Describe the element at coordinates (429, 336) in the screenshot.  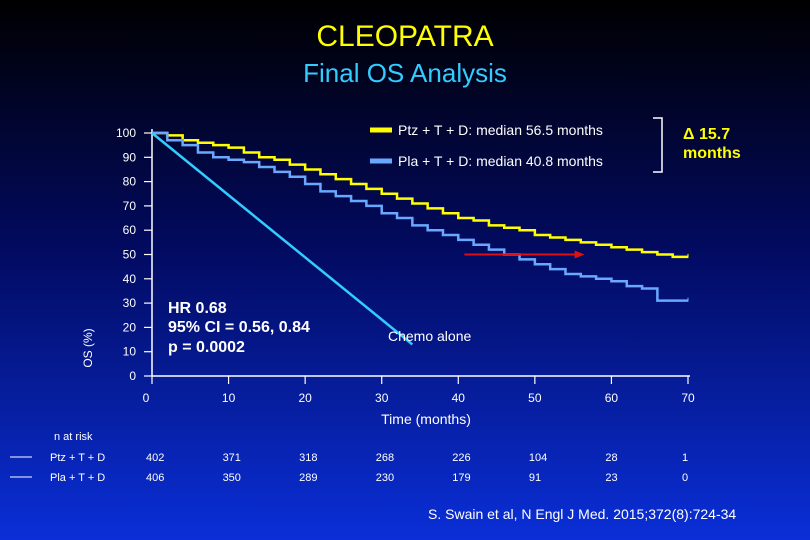
I see `chemo-alone-label: Chemo alone` at that location.